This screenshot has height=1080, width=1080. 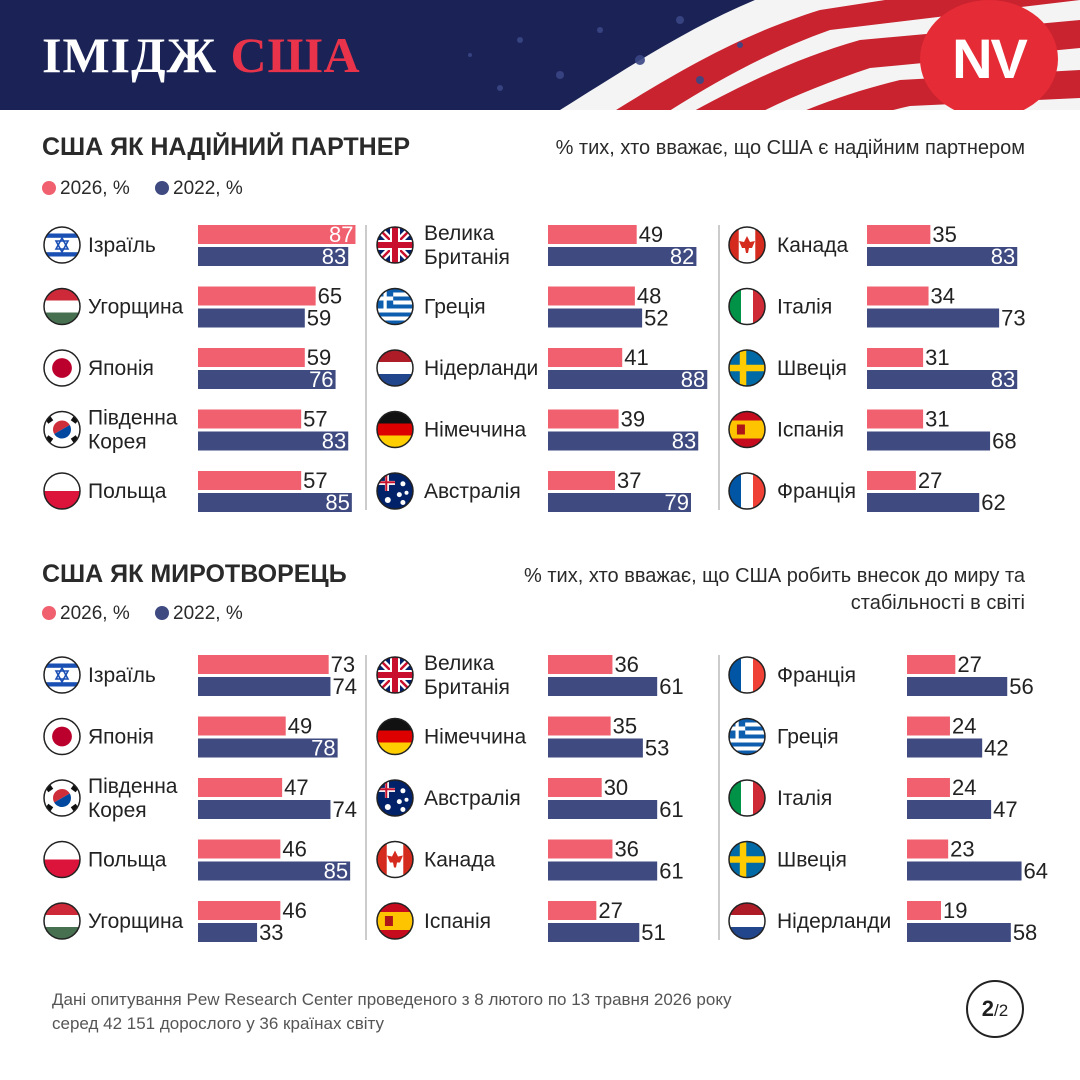 What do you see at coordinates (319, 357) in the screenshot?
I see `value-label-2026: 59` at bounding box center [319, 357].